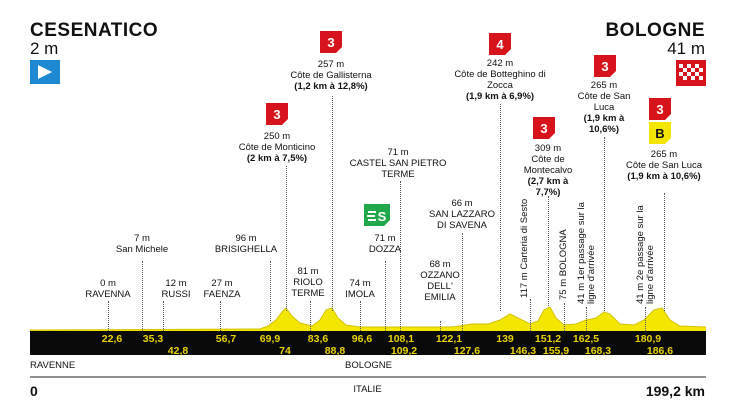 The width and height of the screenshot is (735, 413). I want to click on place-label-vertical: 75 m BOLOGNA, so click(563, 264).